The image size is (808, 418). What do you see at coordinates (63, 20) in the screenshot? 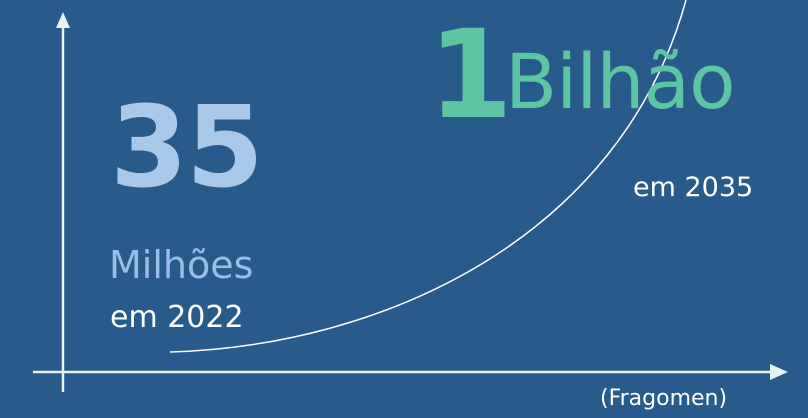
I see `y-axis-arrowhead` at bounding box center [63, 20].